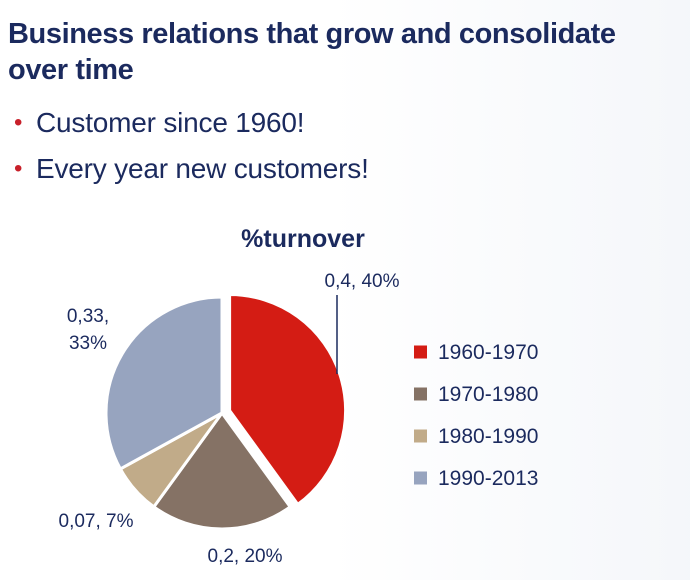 The image size is (690, 580). I want to click on pie-slices, so click(226, 412).